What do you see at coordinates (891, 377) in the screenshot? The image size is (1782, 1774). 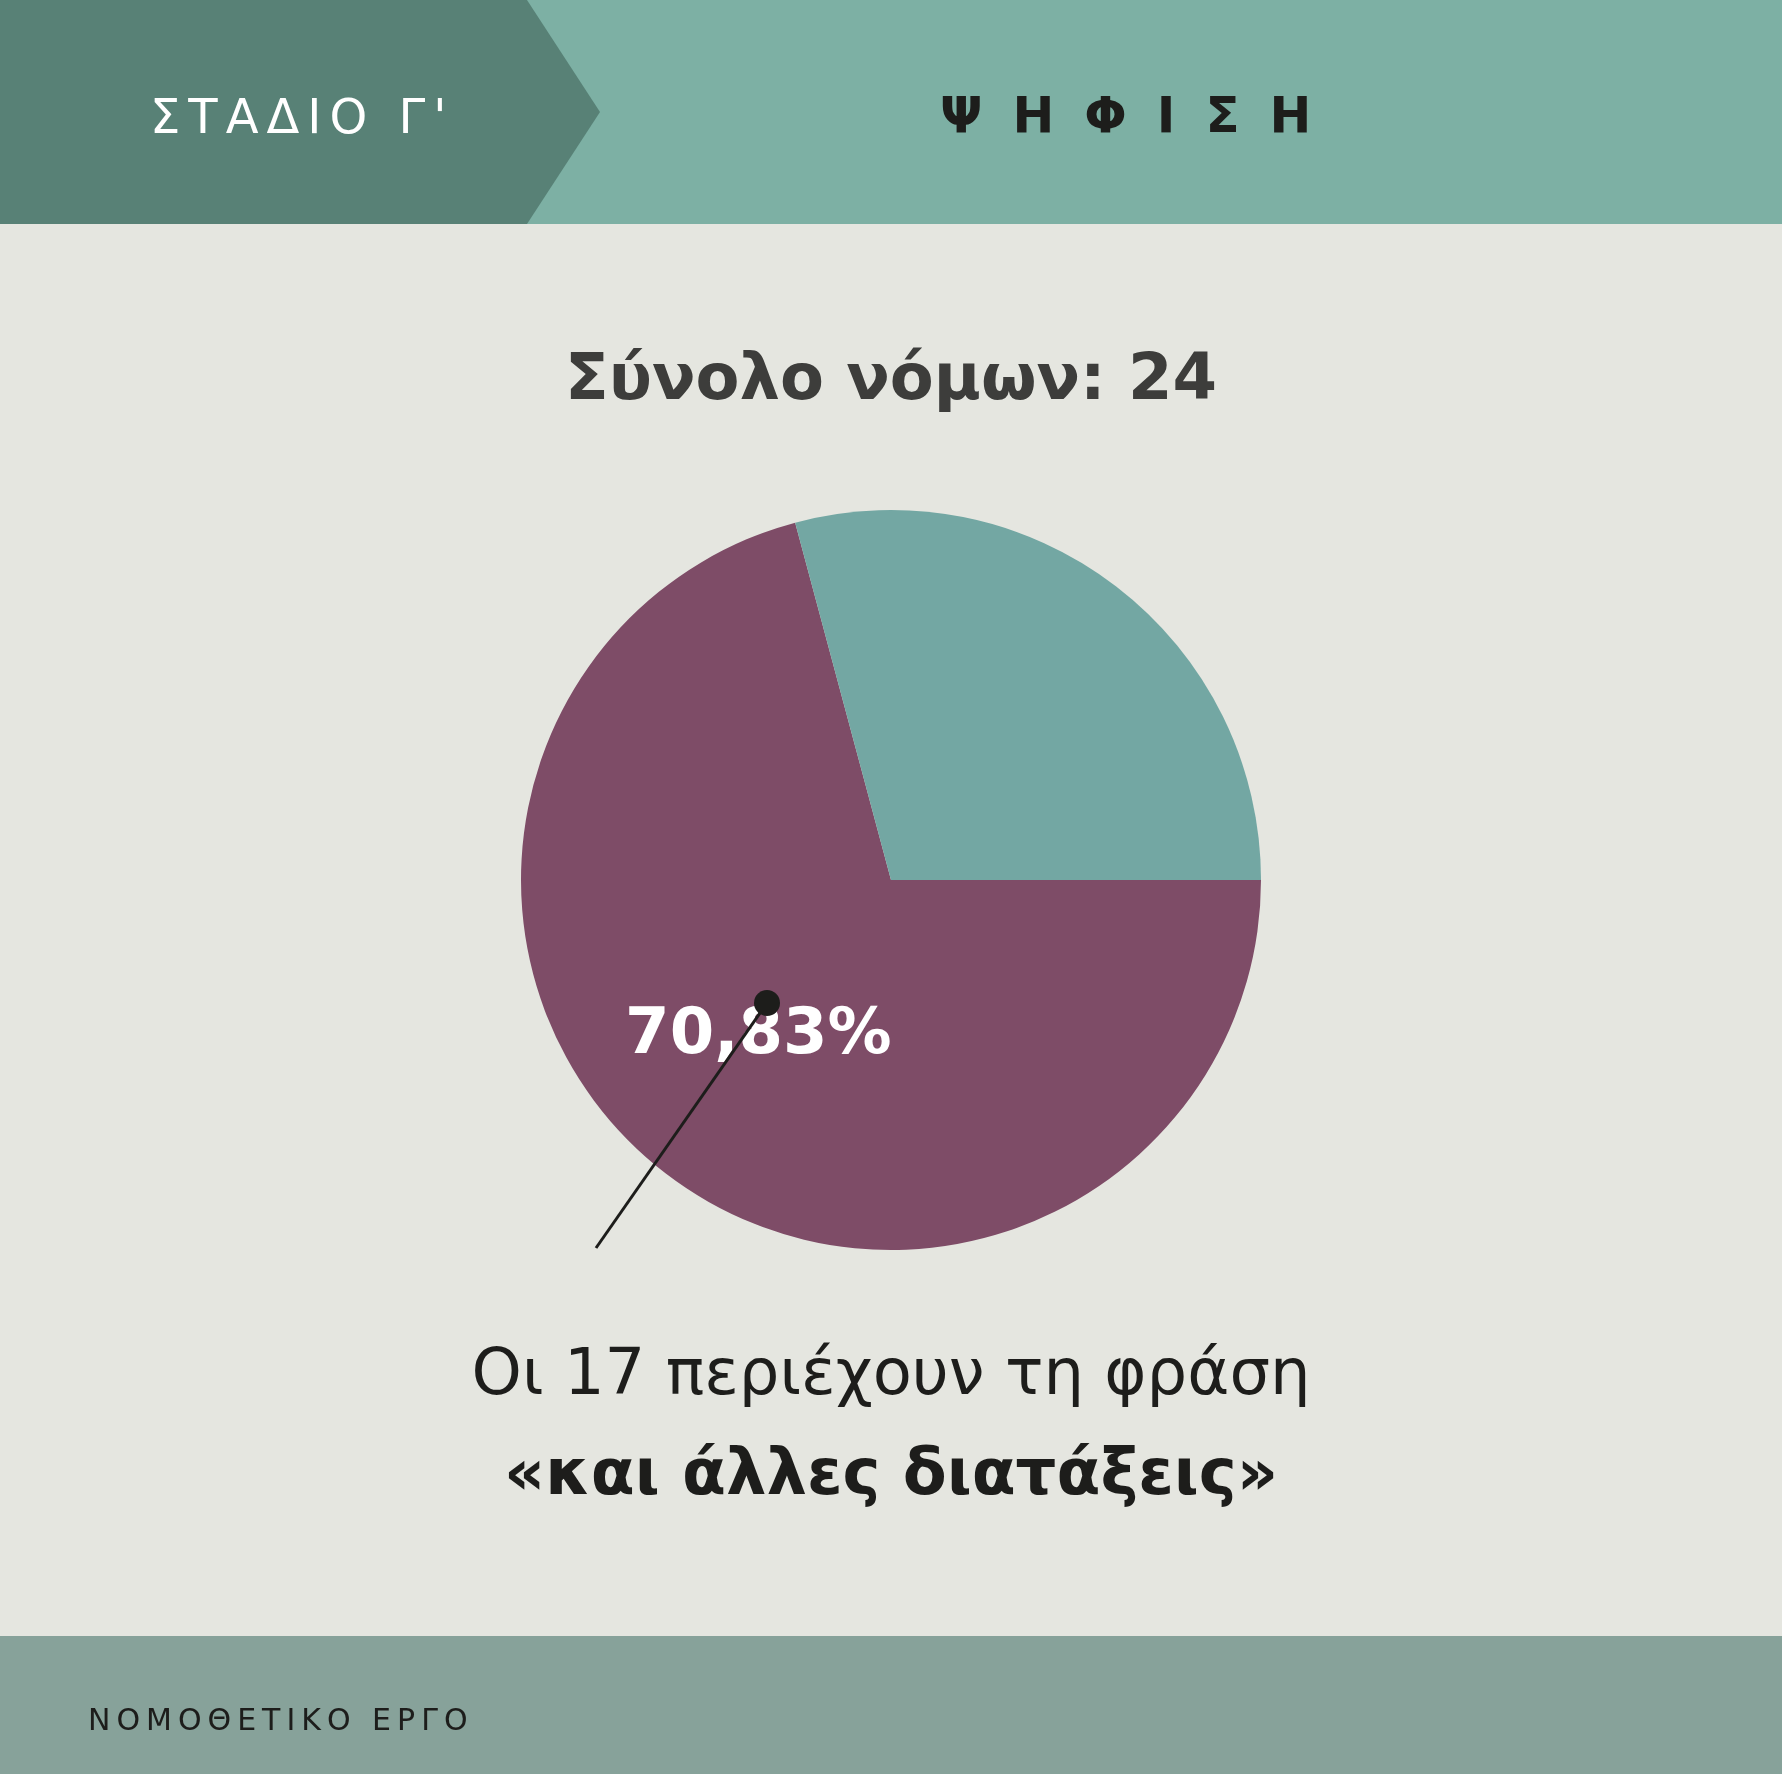 I see `chart-title: Σύνολο νόμων: 24` at bounding box center [891, 377].